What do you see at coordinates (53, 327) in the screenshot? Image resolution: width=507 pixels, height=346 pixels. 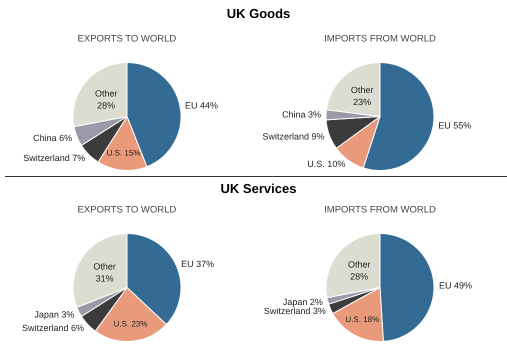 I see `slice-label: Switzerland 6%` at bounding box center [53, 327].